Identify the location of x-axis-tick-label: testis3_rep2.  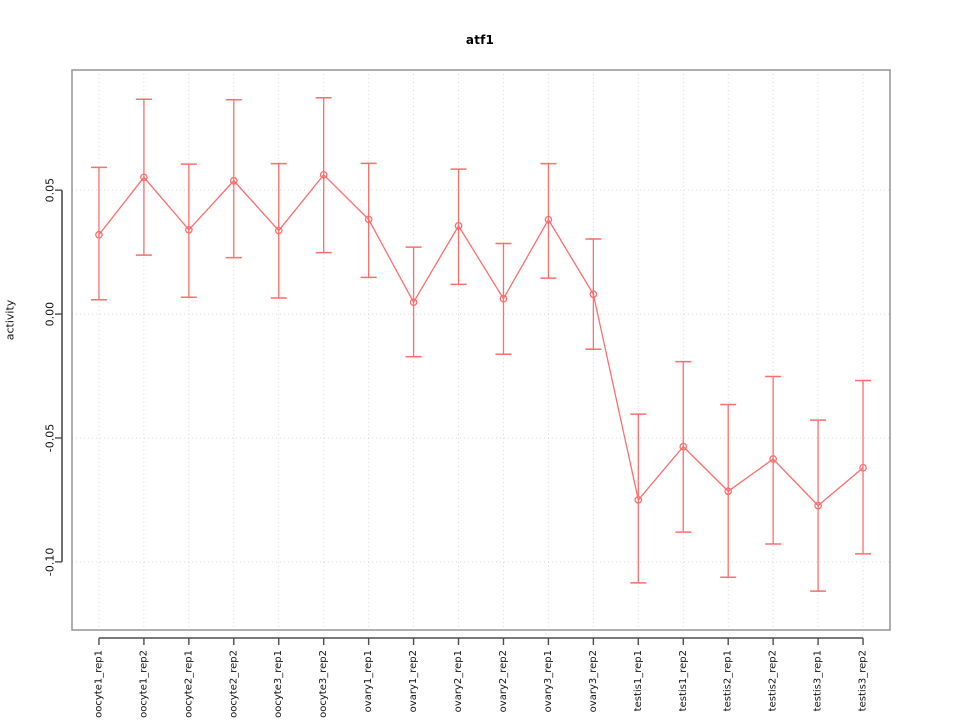
(863, 680).